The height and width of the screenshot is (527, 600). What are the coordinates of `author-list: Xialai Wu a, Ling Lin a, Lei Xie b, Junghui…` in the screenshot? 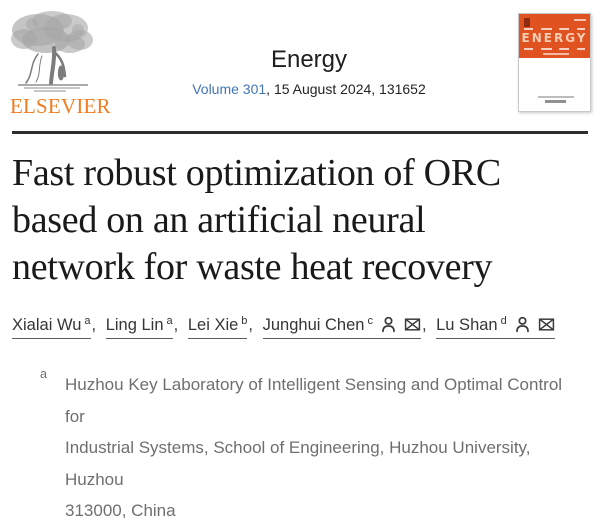 It's located at (302, 327).